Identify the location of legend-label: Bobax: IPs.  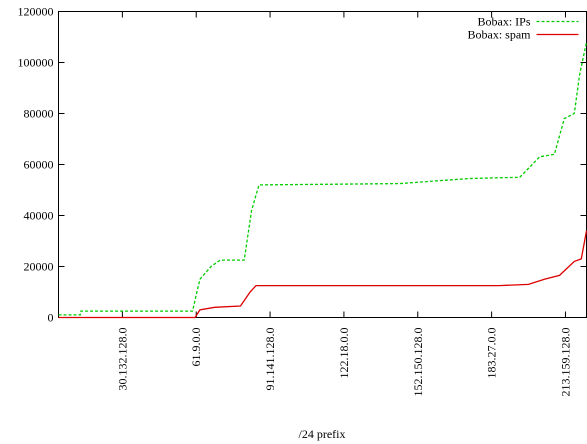
(503, 22).